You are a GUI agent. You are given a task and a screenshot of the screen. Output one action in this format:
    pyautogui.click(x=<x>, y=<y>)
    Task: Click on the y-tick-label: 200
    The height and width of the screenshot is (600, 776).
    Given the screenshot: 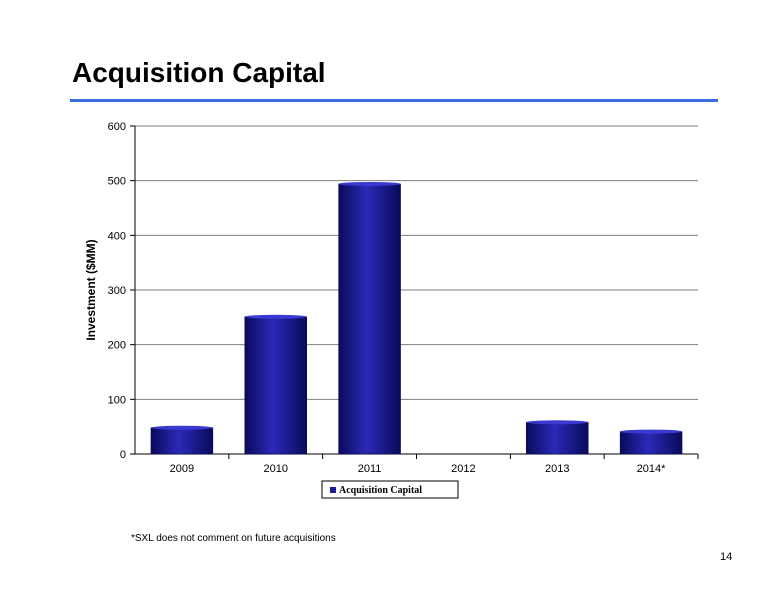 What is the action you would take?
    pyautogui.click(x=117, y=346)
    